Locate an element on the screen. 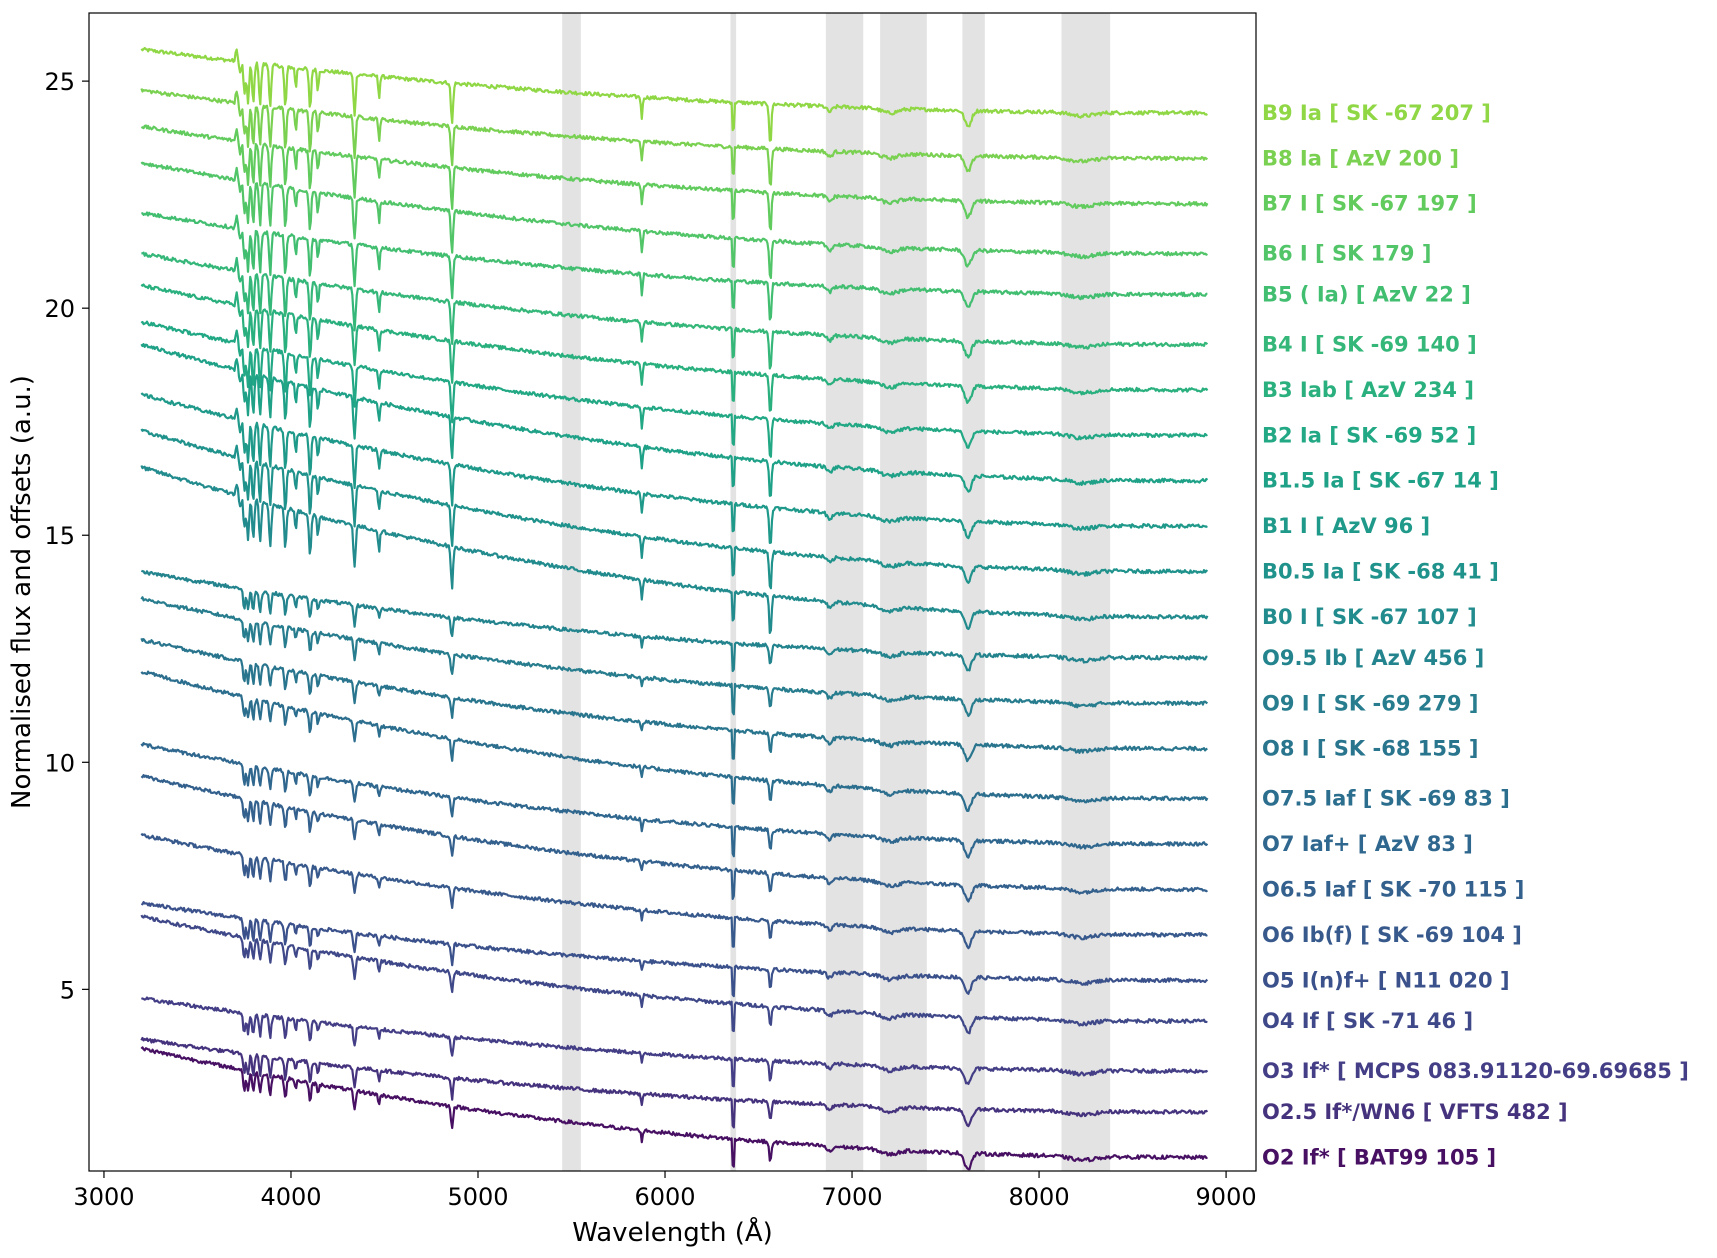 The height and width of the screenshot is (1258, 1717). series-label: B6 I [ SK 179 ] is located at coordinates (1346, 254).